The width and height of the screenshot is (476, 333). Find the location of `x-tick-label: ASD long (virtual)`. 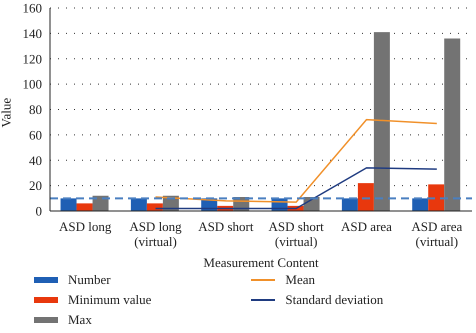

x-tick-label: ASD long (virtual) is located at coordinates (155, 234).